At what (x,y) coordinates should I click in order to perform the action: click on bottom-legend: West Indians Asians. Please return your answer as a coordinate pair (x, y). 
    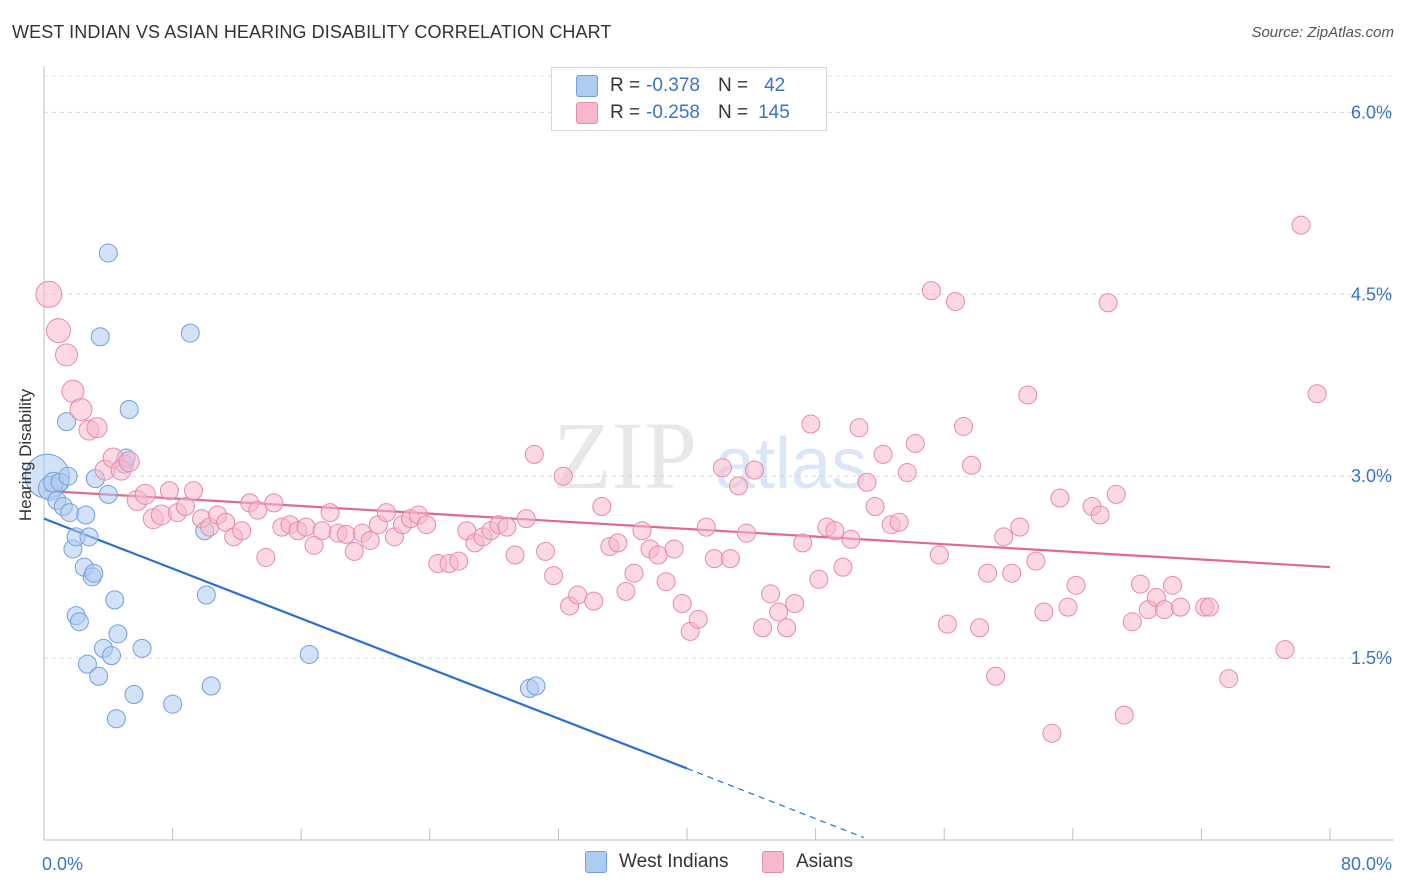
    Looking at the image, I should click on (703, 864).